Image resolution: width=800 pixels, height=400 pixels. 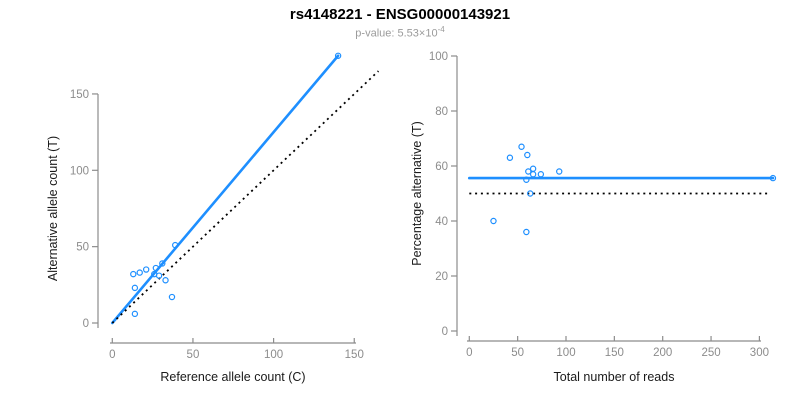 What do you see at coordinates (614, 377) in the screenshot?
I see `x-axis-title: Total number of reads` at bounding box center [614, 377].